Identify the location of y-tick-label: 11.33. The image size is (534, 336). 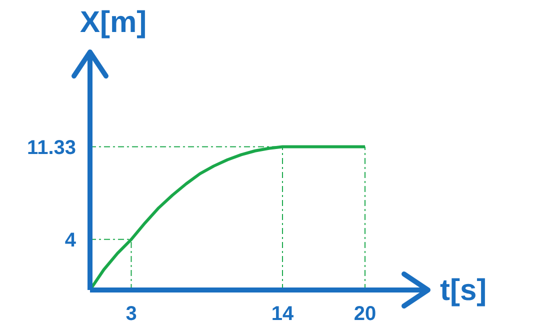
(51, 147).